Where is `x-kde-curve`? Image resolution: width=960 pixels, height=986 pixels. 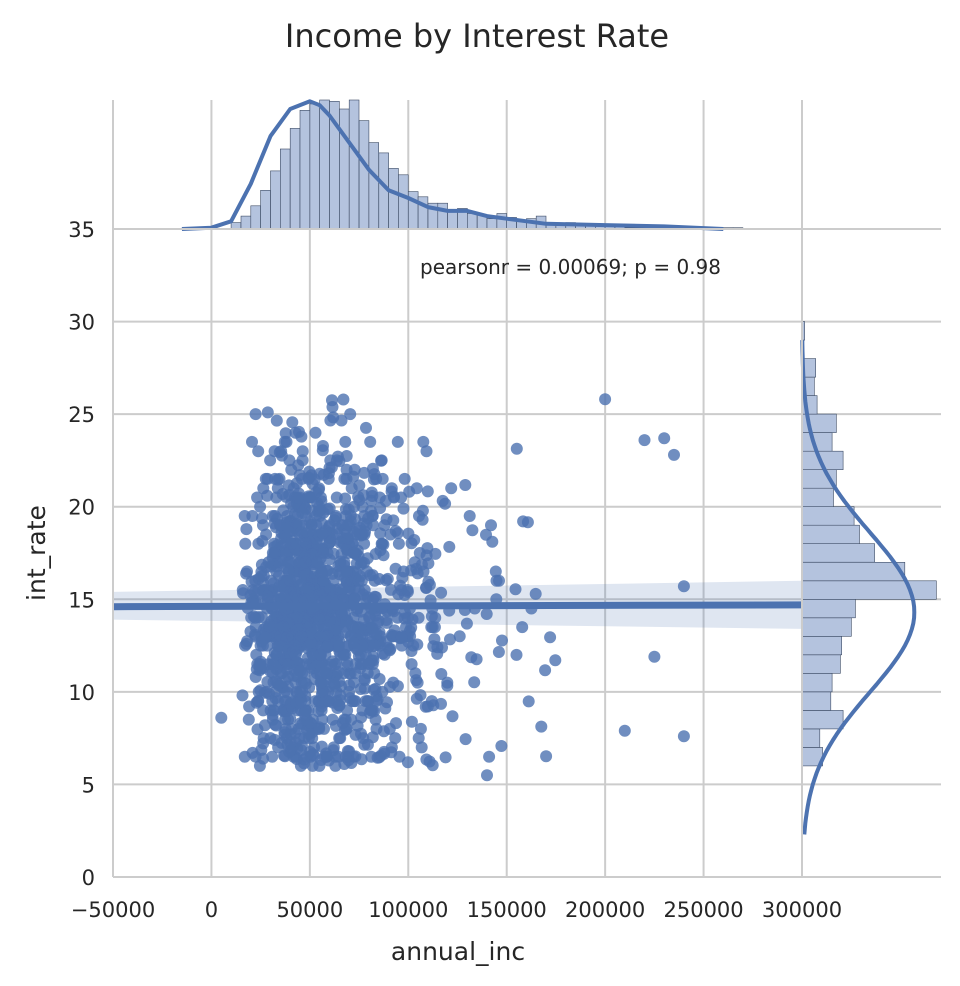
x-kde-curve is located at coordinates (452, 165).